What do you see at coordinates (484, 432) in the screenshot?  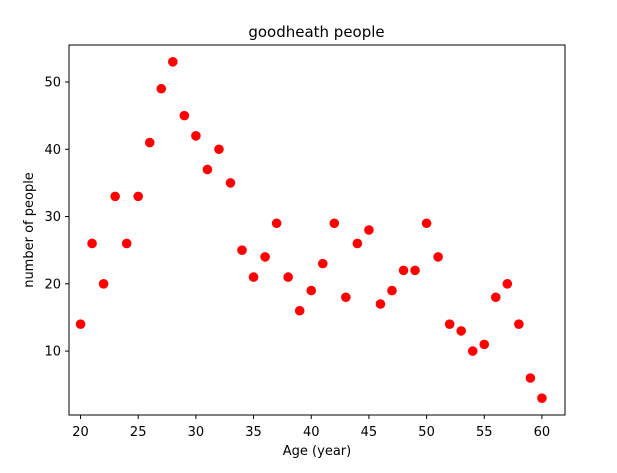 I see `x-tick-label: 55` at bounding box center [484, 432].